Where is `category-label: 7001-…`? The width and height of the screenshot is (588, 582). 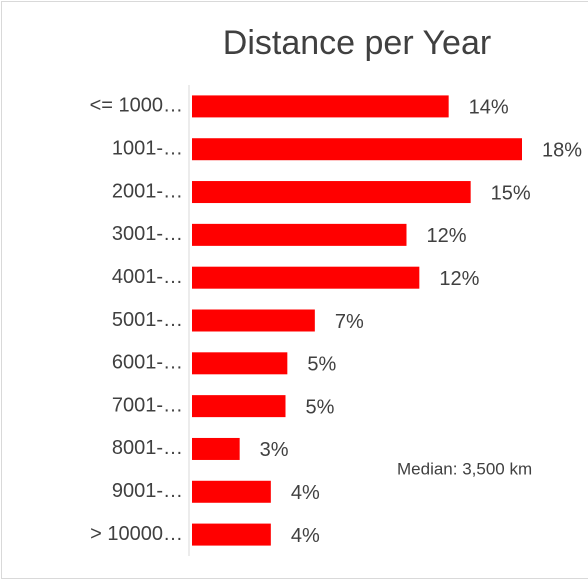
category-label: 7001-… is located at coordinates (147, 405).